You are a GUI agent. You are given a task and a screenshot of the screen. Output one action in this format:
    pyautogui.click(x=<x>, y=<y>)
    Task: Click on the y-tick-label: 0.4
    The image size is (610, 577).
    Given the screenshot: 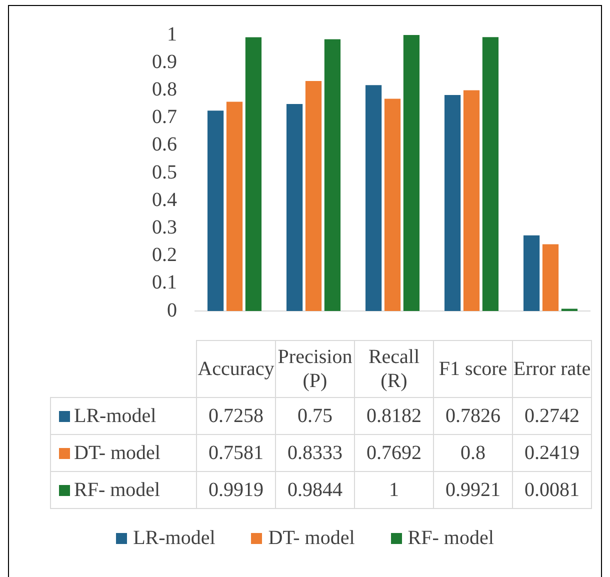 What is the action you would take?
    pyautogui.click(x=164, y=199)
    